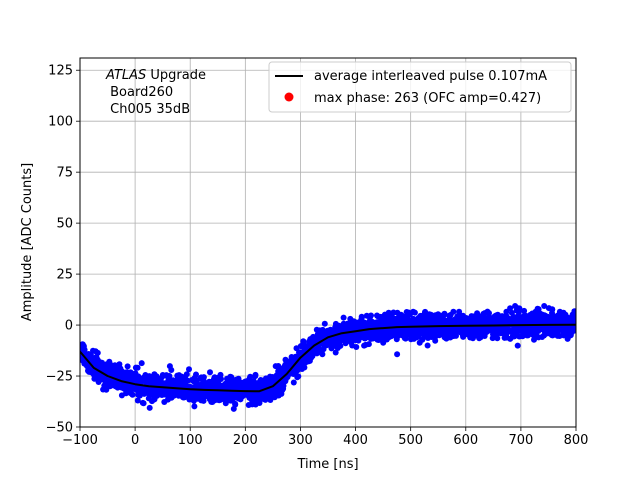  Describe the element at coordinates (60, 122) in the screenshot. I see `y-tick-label: 100` at that location.